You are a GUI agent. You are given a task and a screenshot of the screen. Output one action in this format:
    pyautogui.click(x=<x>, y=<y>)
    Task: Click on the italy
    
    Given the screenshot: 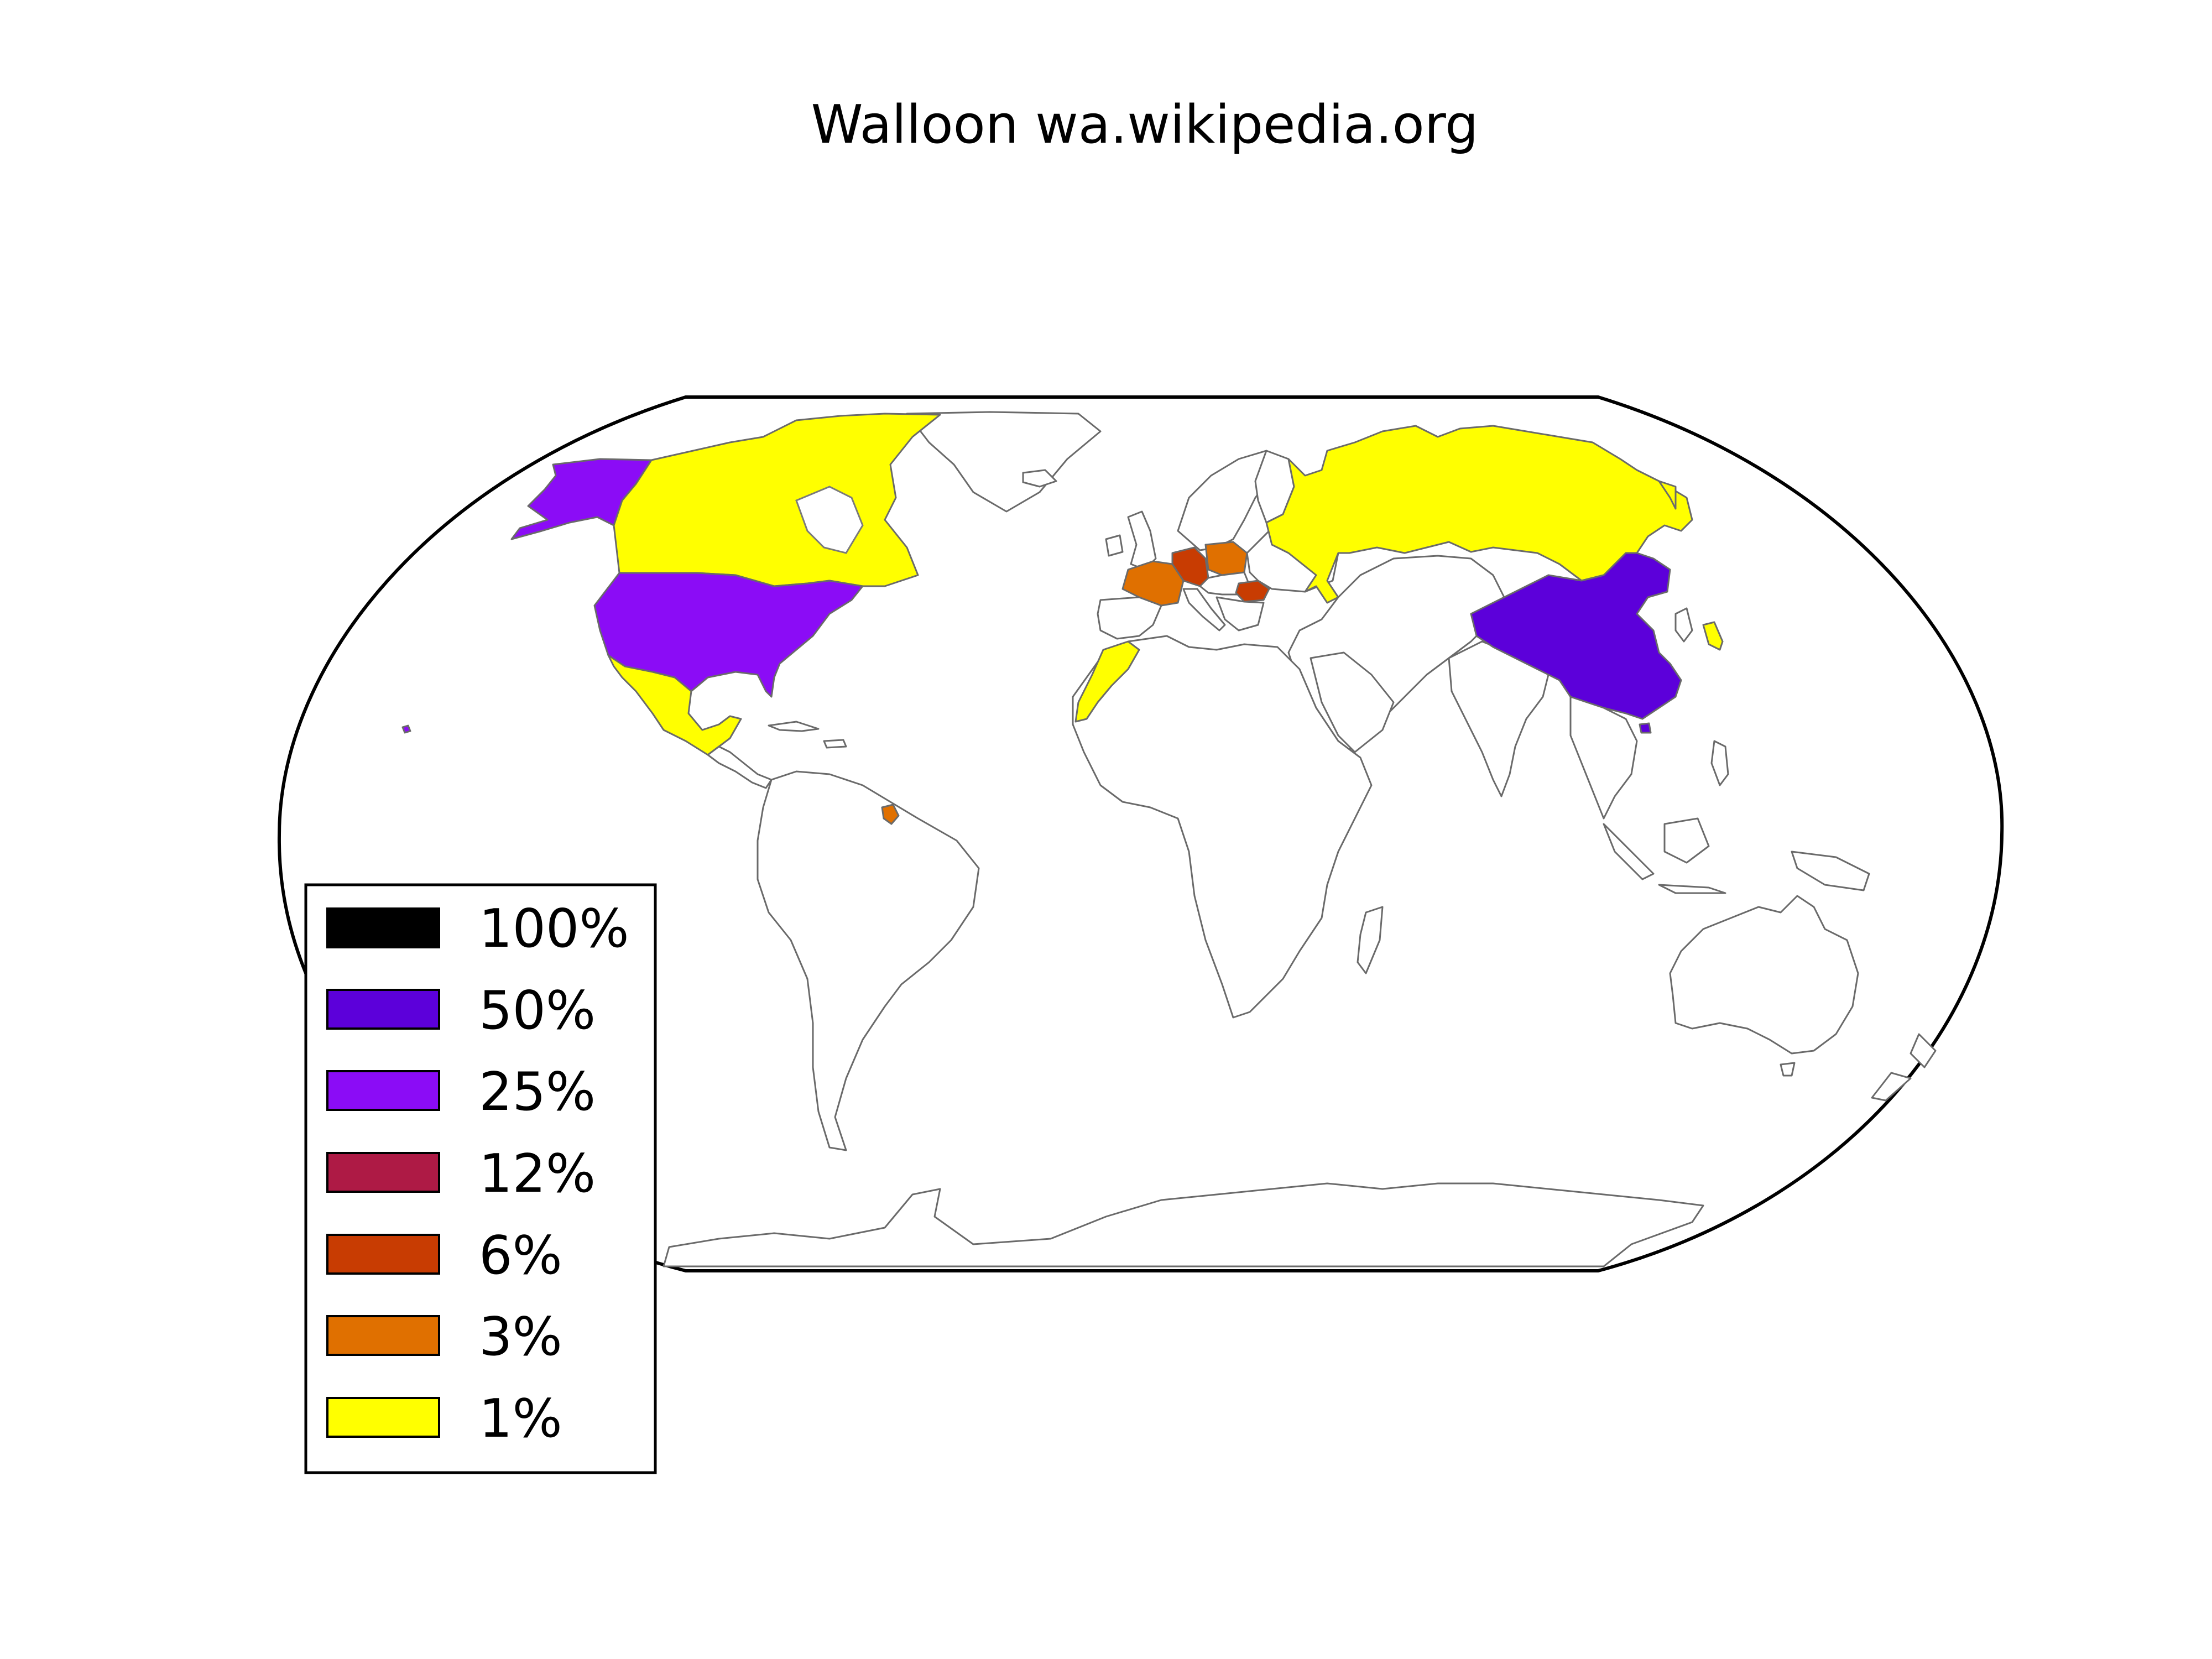 What is the action you would take?
    pyautogui.click(x=1204, y=610)
    